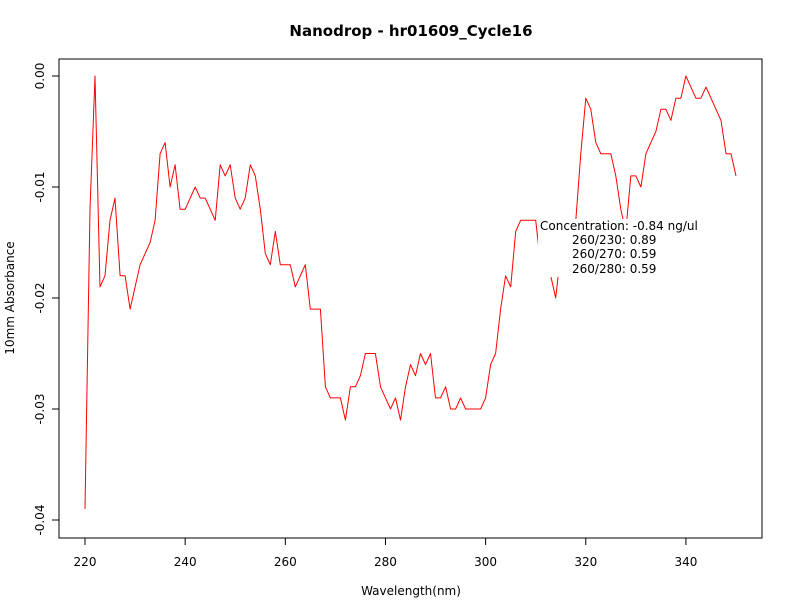 The image size is (792, 612). What do you see at coordinates (385, 562) in the screenshot?
I see `x-tick-label: 280` at bounding box center [385, 562].